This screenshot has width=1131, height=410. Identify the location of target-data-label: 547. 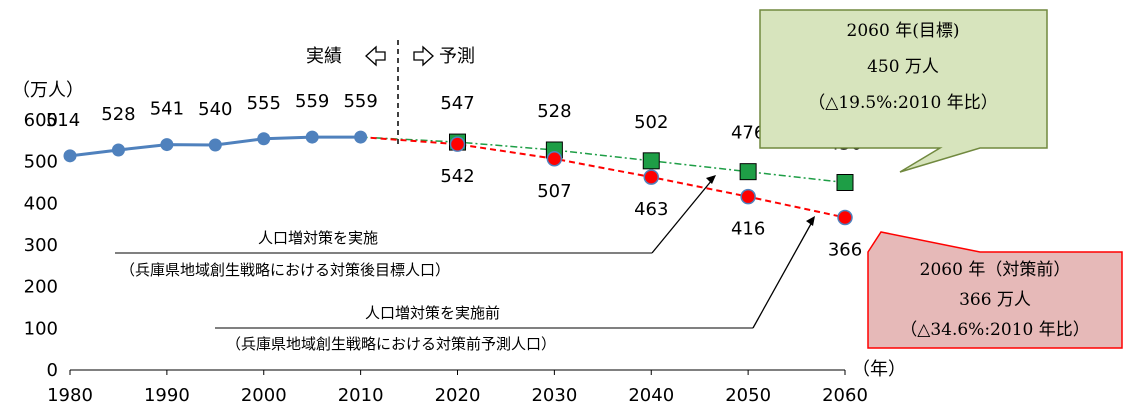
(457, 103).